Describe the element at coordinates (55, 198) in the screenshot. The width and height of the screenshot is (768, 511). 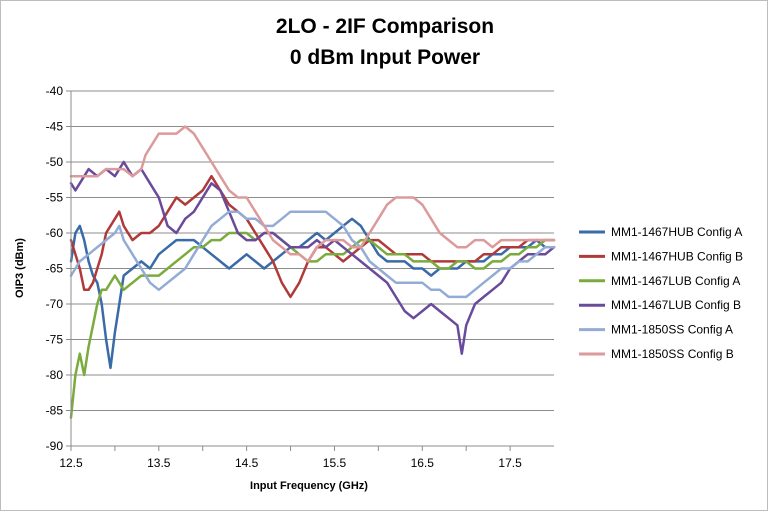
I see `y-tick-label: -55` at that location.